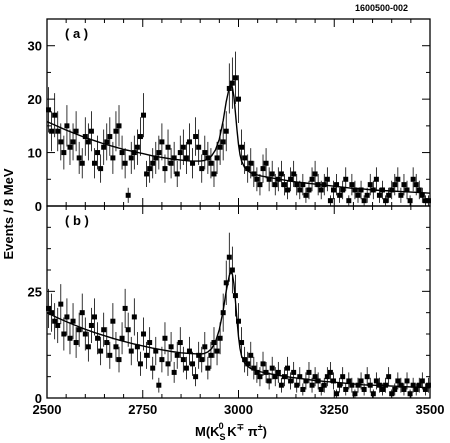  I want to click on x-axis-title-main: M(K, so click(207, 431).